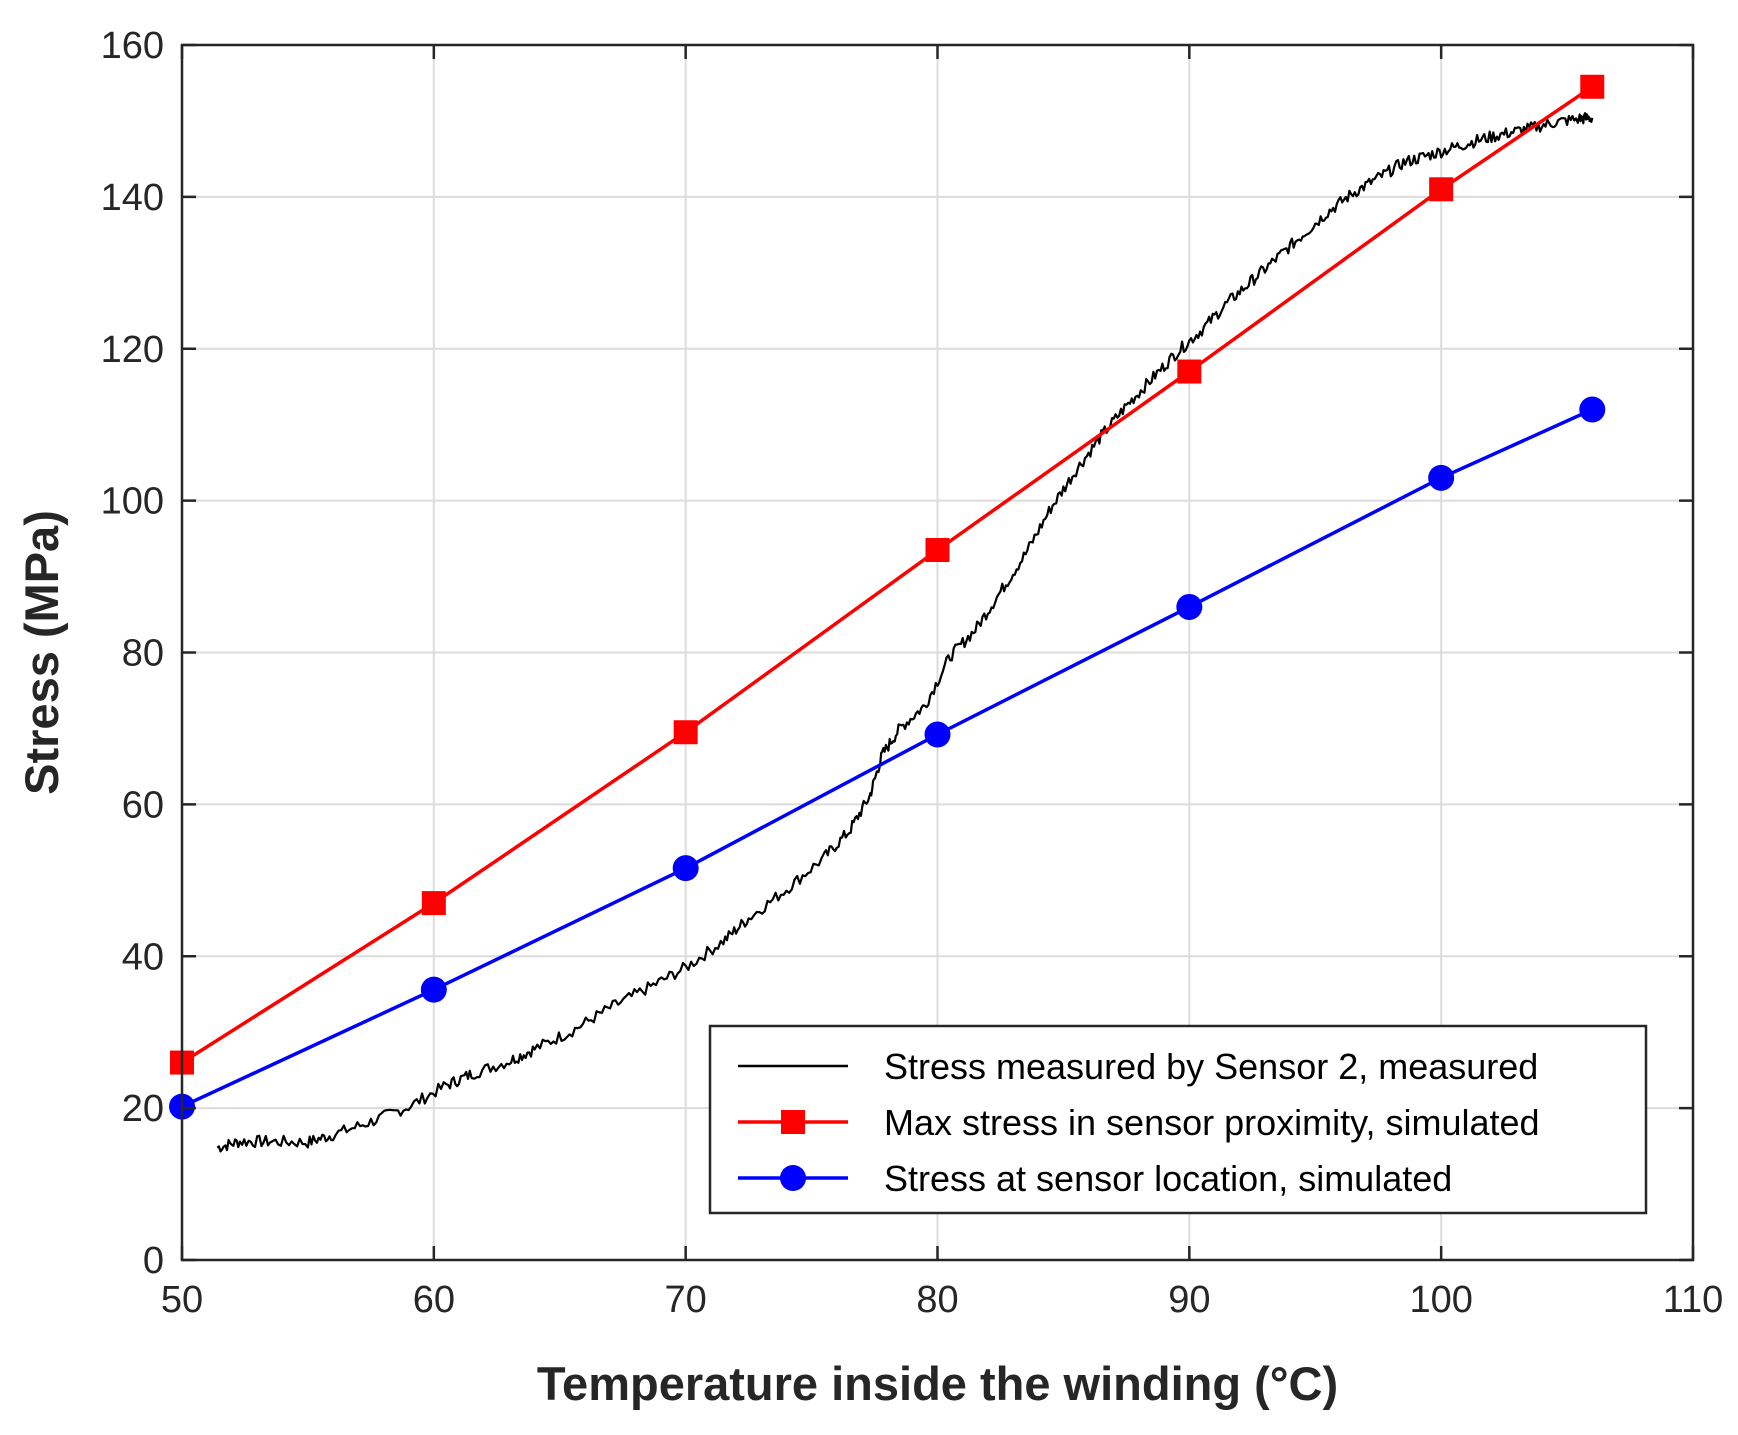 The height and width of the screenshot is (1435, 1738). Describe the element at coordinates (434, 1300) in the screenshot. I see `x-tick-label: 60` at that location.